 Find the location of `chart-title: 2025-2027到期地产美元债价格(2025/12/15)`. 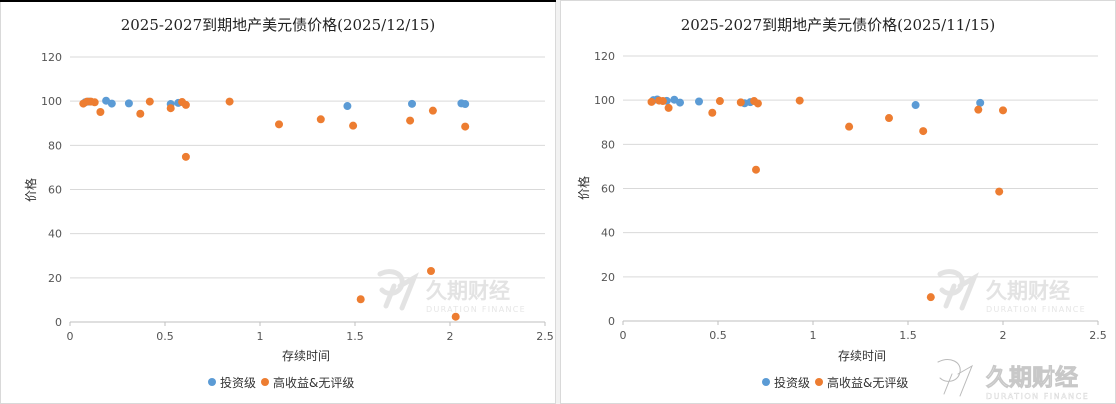

chart-title: 2025-2027到期地产美元债价格(2025/12/15) is located at coordinates (278, 25).